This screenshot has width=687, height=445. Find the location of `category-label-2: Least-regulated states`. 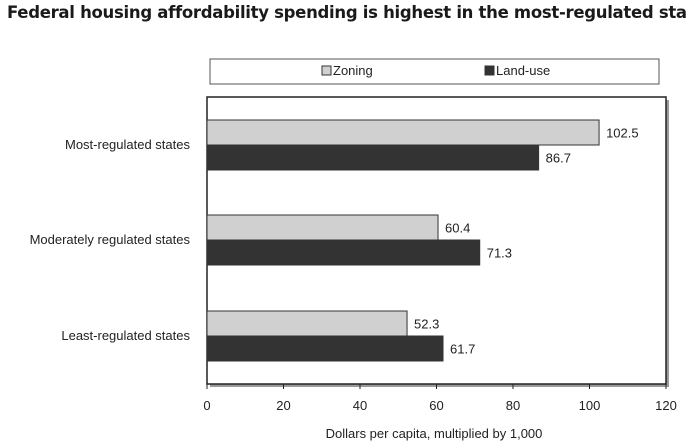

category-label-2: Least-regulated states is located at coordinates (125, 335).